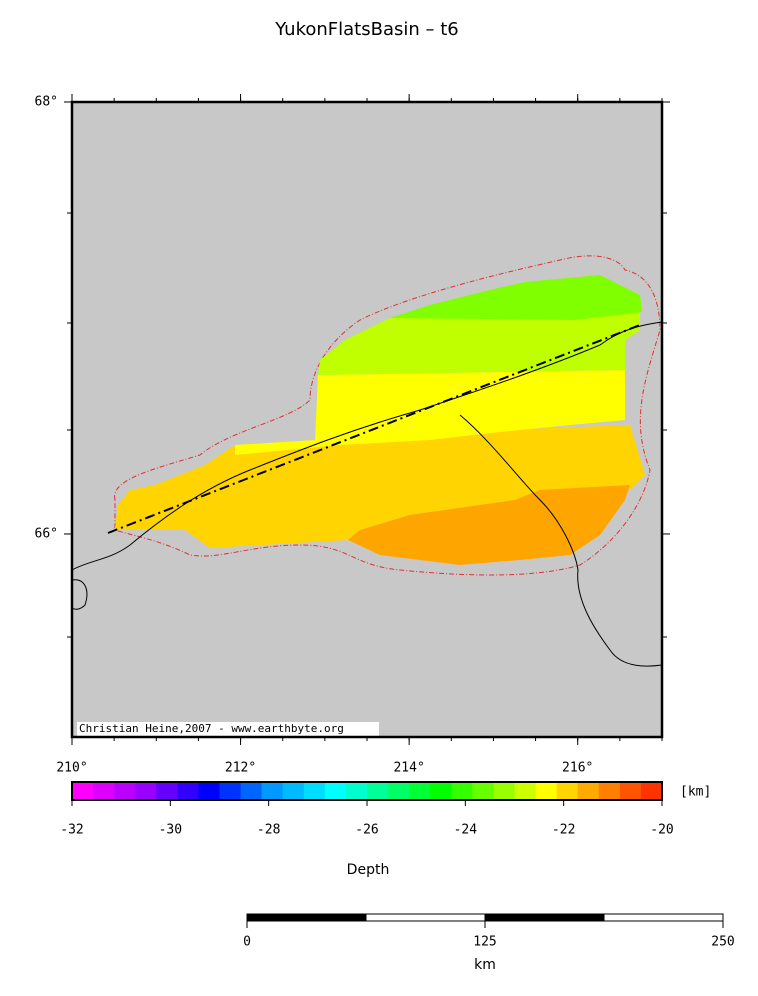  What do you see at coordinates (577, 768) in the screenshot?
I see `x-tick-label: 216°` at bounding box center [577, 768].